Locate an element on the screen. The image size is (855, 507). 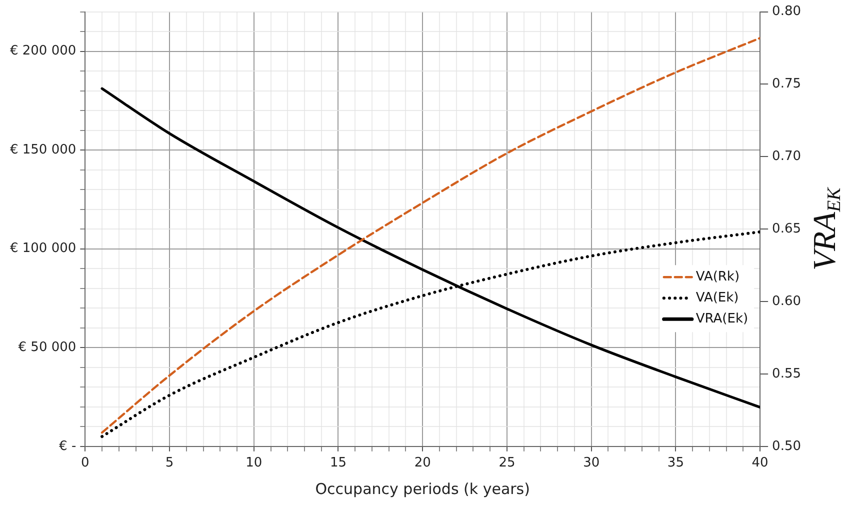
y2-tick-label: 0.55 is located at coordinates (787, 374).